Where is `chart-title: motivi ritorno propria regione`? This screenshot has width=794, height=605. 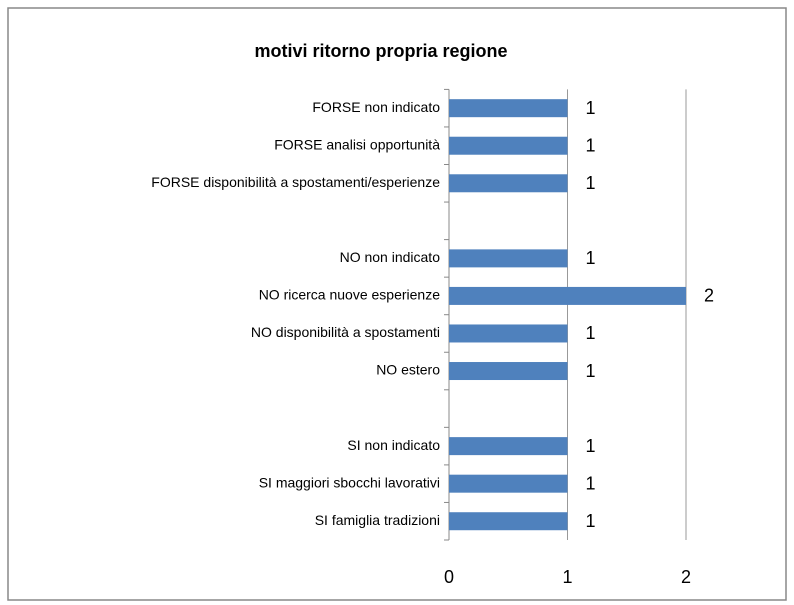
chart-title: motivi ritorno propria regione is located at coordinates (380, 51).